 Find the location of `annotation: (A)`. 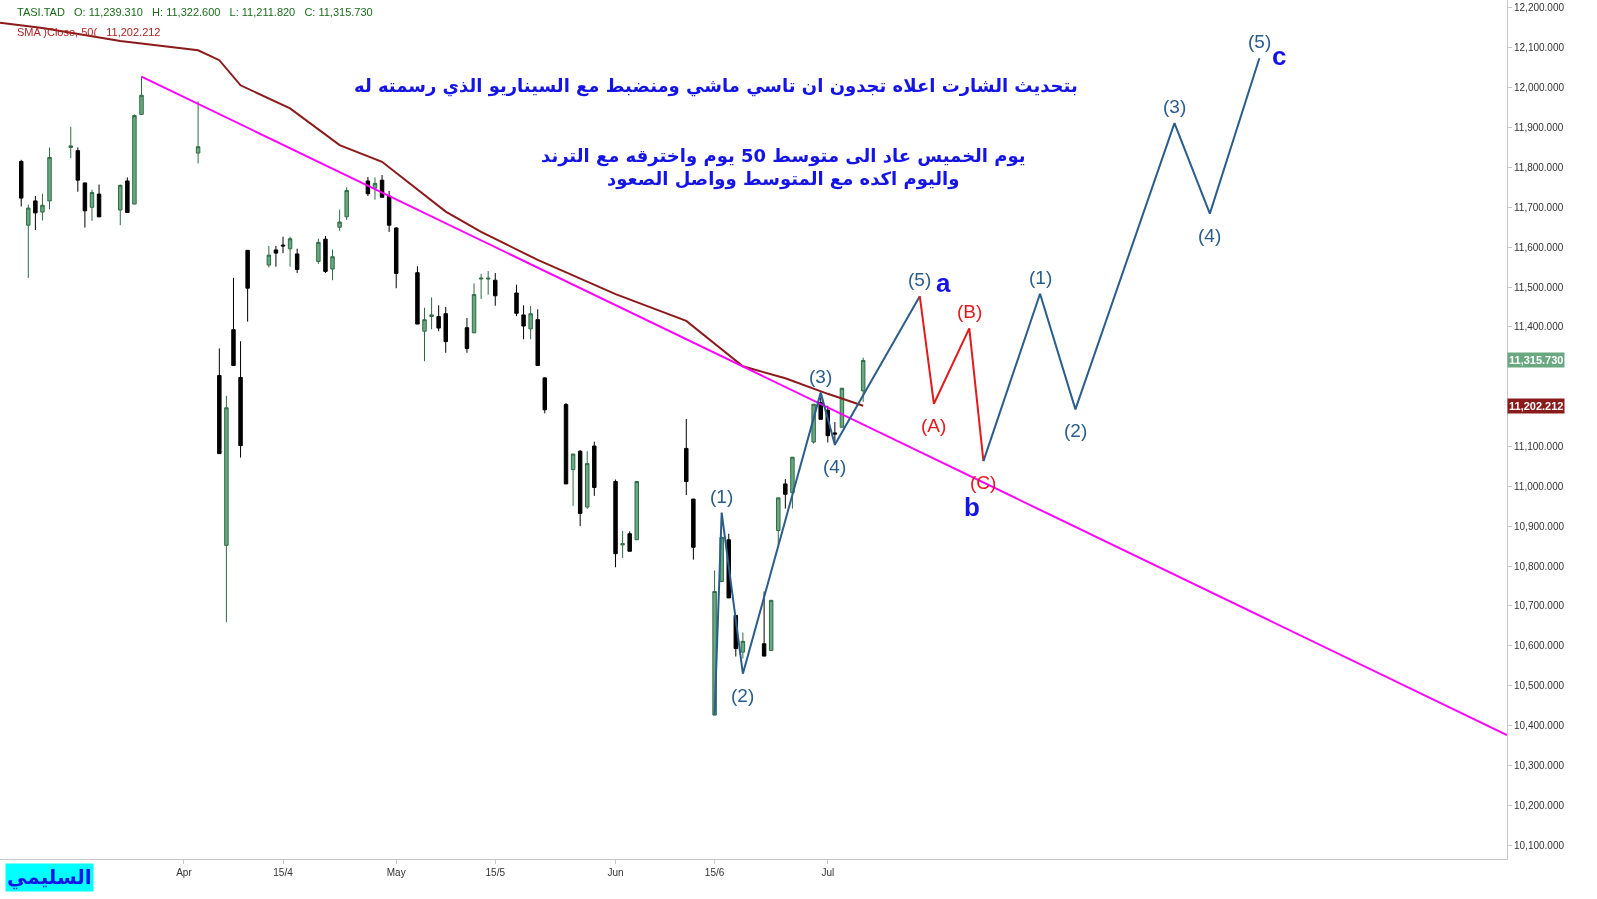

annotation: (A) is located at coordinates (934, 425).